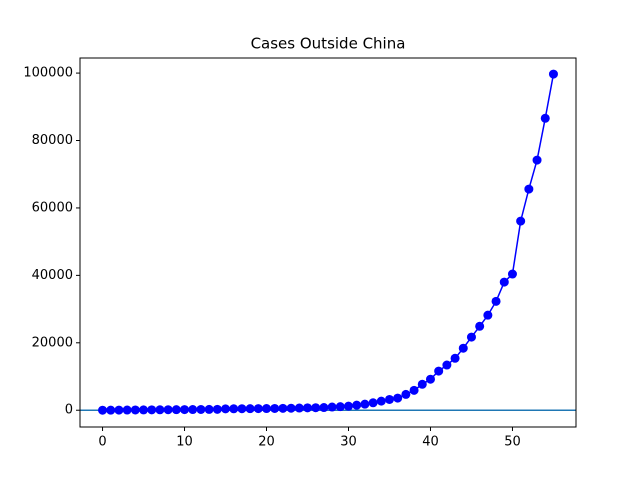 The width and height of the screenshot is (640, 480). Describe the element at coordinates (48, 73) in the screenshot. I see `y-tick-label: 100000` at that location.